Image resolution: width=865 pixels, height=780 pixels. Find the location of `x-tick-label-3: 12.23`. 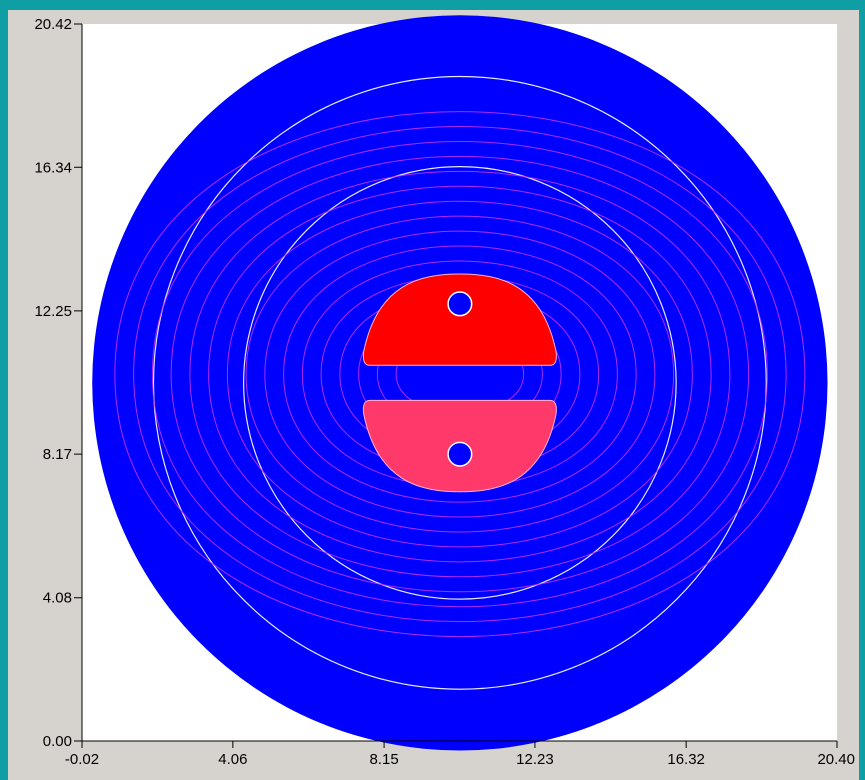

x-tick-label-3: 12.23 is located at coordinates (535, 759).